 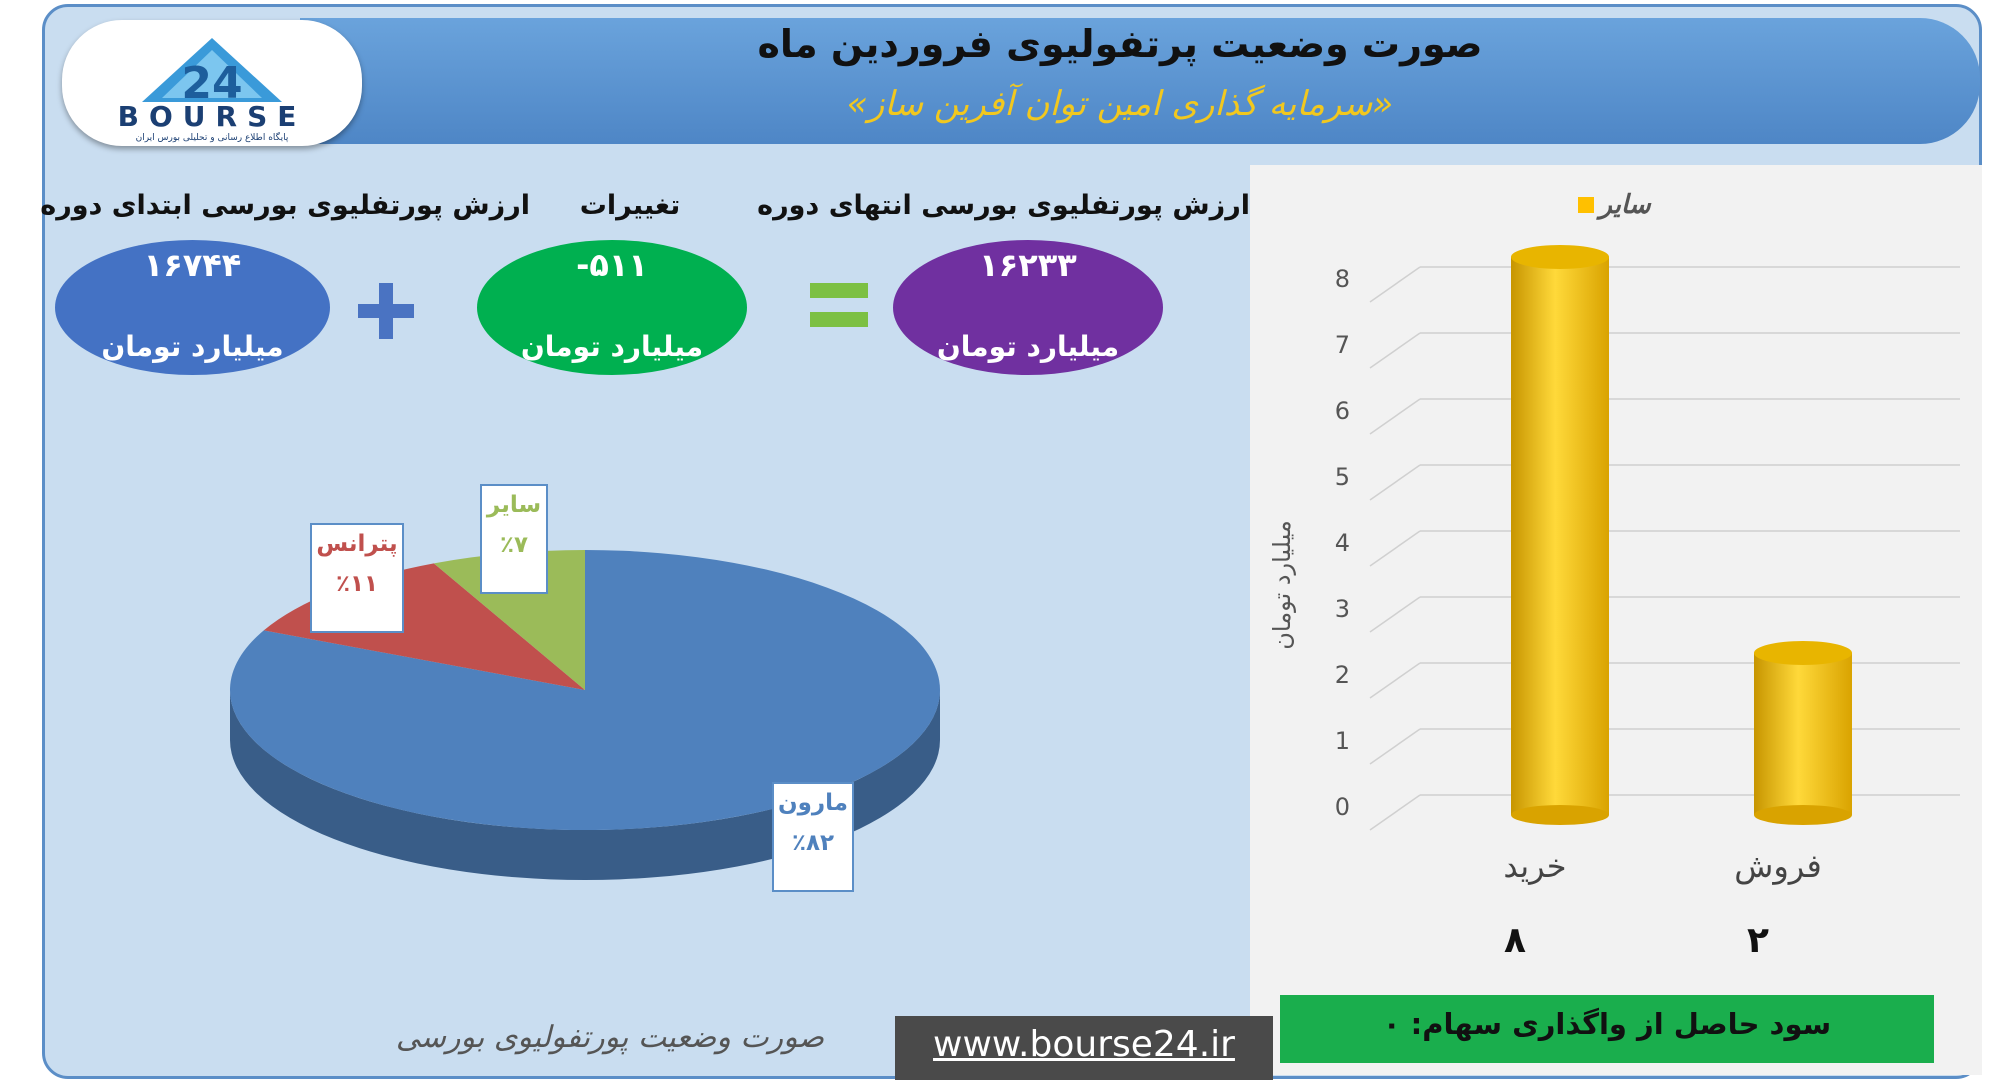 I want to click on legend-label: سایر, so click(x=1623, y=205).